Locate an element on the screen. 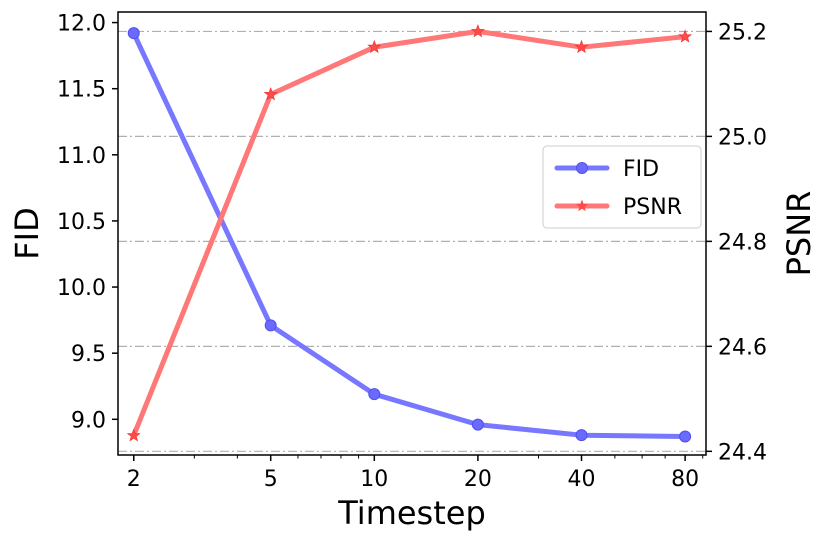 This screenshot has width=831, height=542. x-axis-title: Timestep is located at coordinates (411, 513).